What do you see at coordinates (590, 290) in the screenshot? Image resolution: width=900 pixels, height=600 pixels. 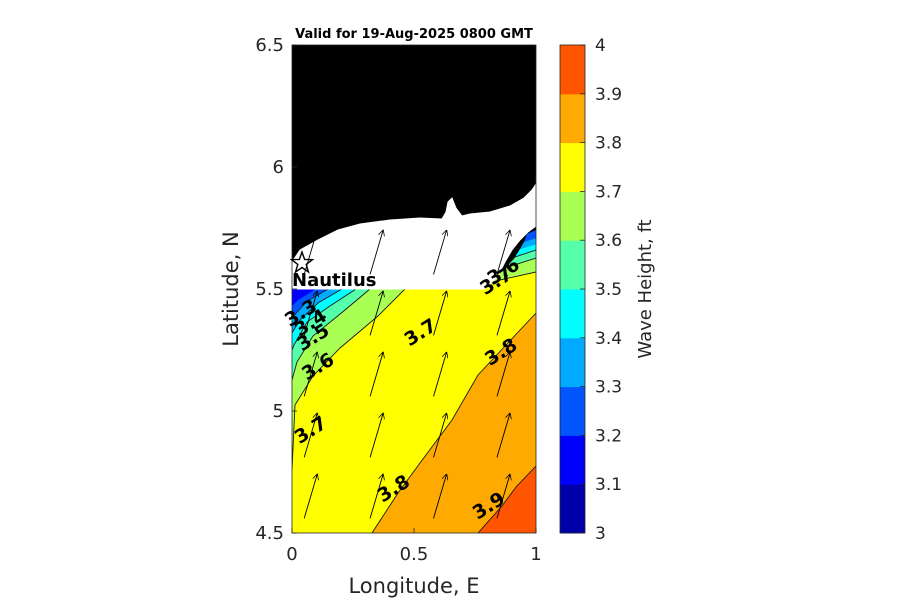 I see `colorbar: 3 3.1 3.2 3.3 3.4 3.5 3.6 3.7 3.8 3.9 4` at bounding box center [590, 290].